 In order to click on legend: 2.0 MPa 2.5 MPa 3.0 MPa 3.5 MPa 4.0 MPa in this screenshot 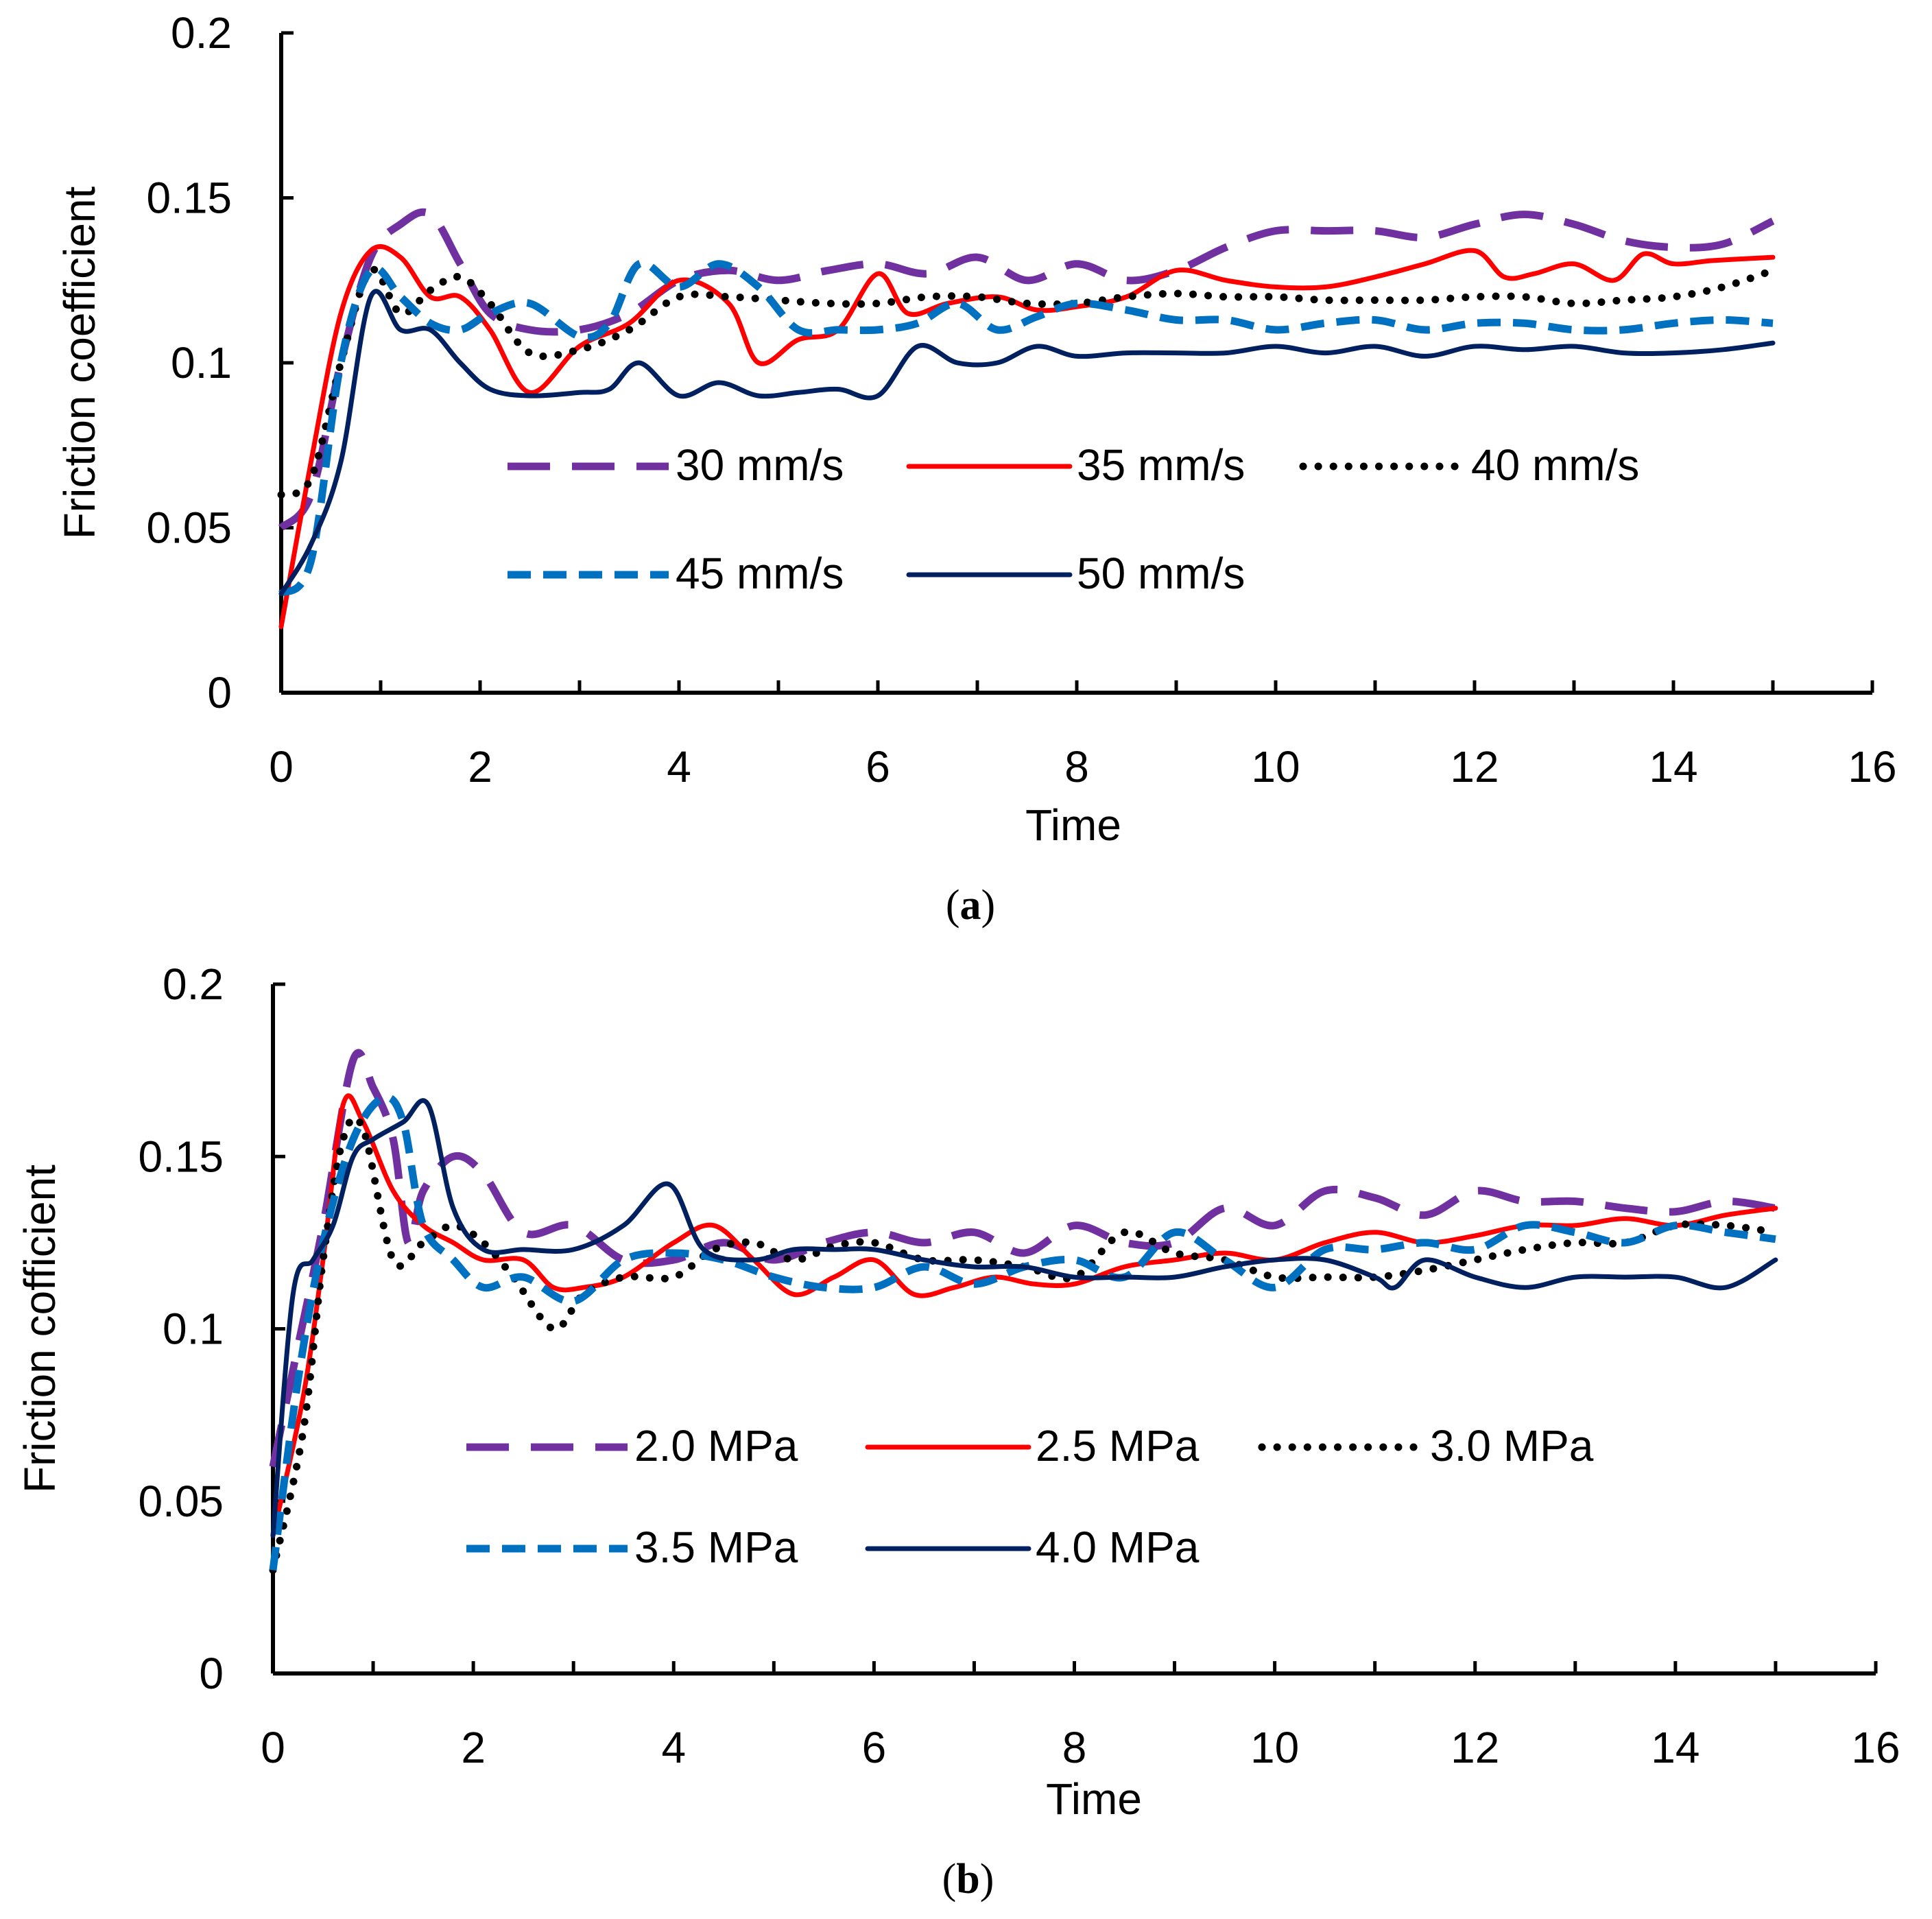, I will do `click(1030, 1496)`.